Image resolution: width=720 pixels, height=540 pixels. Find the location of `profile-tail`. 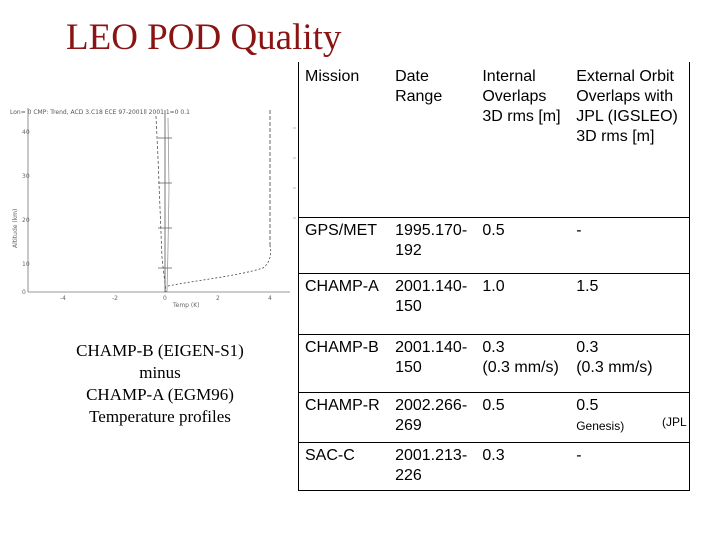

profile-tail is located at coordinates (219, 266).